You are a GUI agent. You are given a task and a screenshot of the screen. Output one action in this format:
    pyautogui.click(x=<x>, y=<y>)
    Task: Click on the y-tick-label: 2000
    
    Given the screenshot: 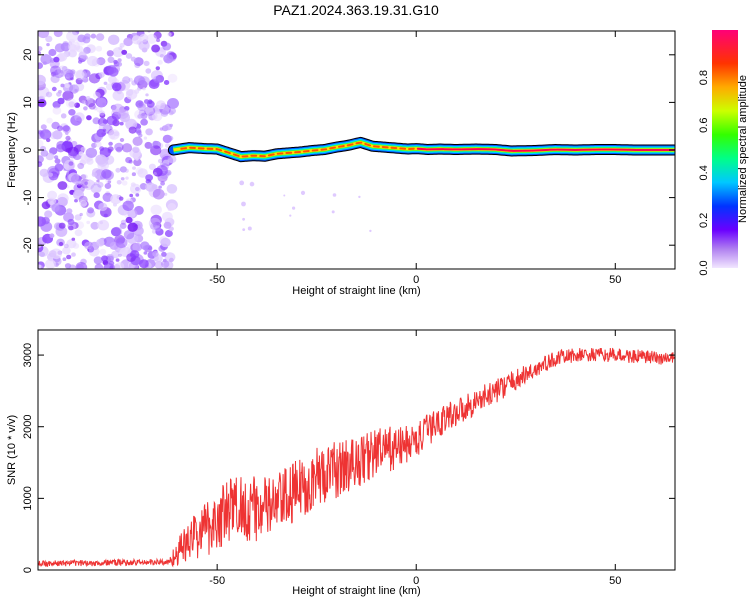 What is the action you would take?
    pyautogui.click(x=28, y=426)
    